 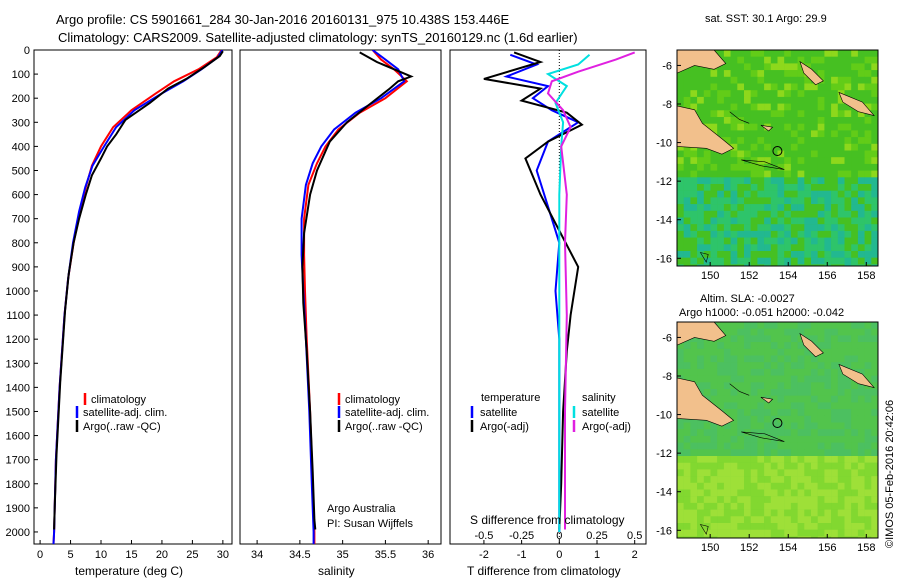 What do you see at coordinates (370, 524) in the screenshot?
I see `annotation-pi: PI: Susan Wijffels` at bounding box center [370, 524].